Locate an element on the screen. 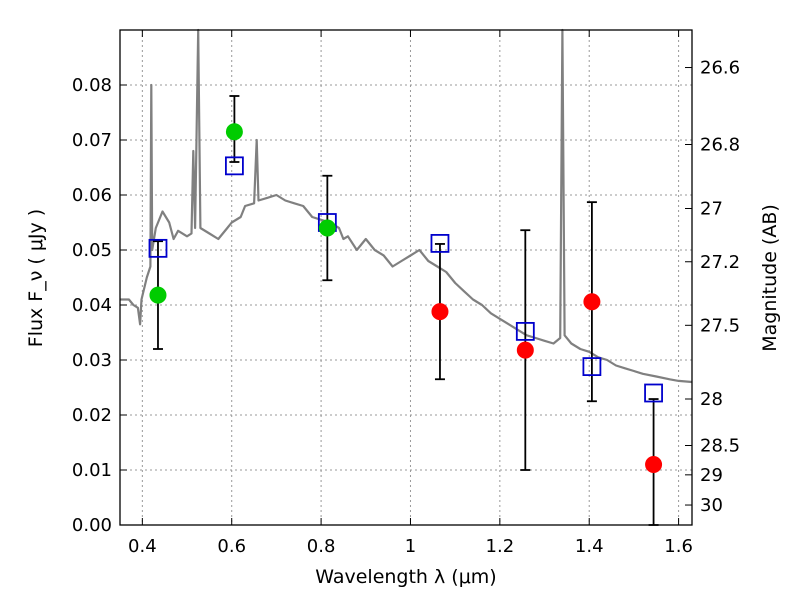 Image resolution: width=800 pixels, height=600 pixels. mag-tick-label: 27.2 is located at coordinates (720, 262).